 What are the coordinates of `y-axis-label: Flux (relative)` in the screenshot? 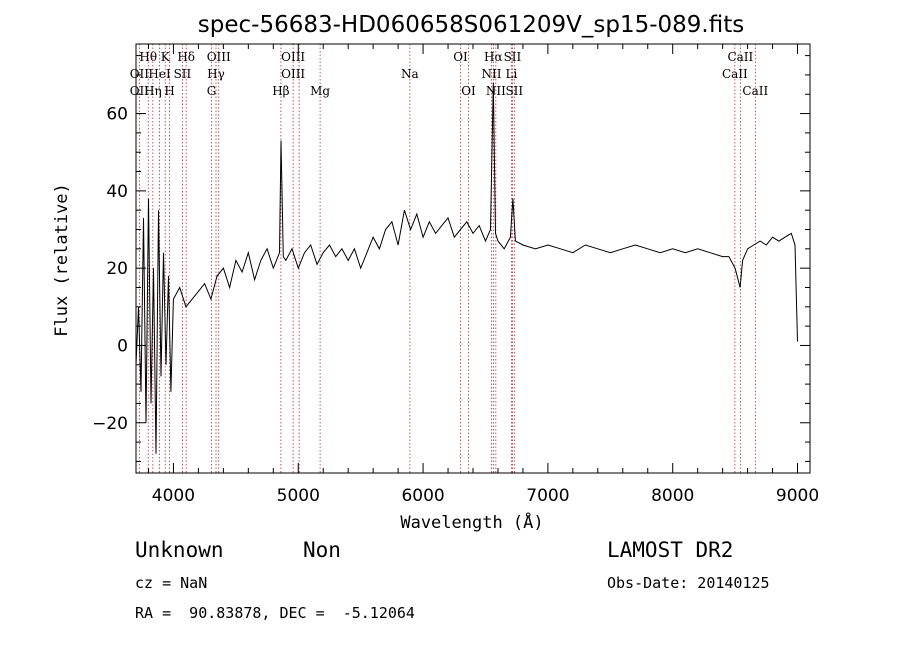 It's located at (62, 260).